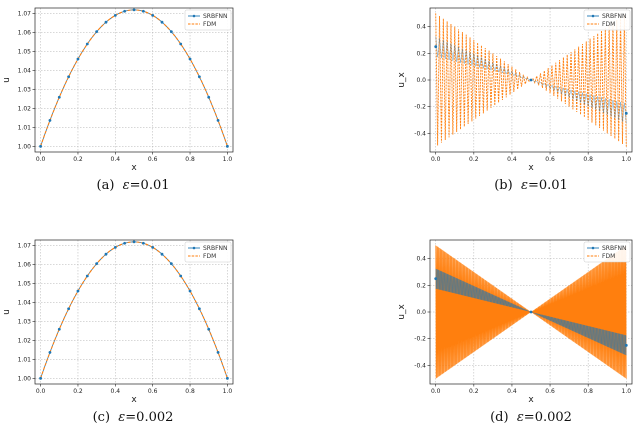  Describe the element at coordinates (25, 284) in the screenshot. I see `y-tick-label: 1.05` at that location.